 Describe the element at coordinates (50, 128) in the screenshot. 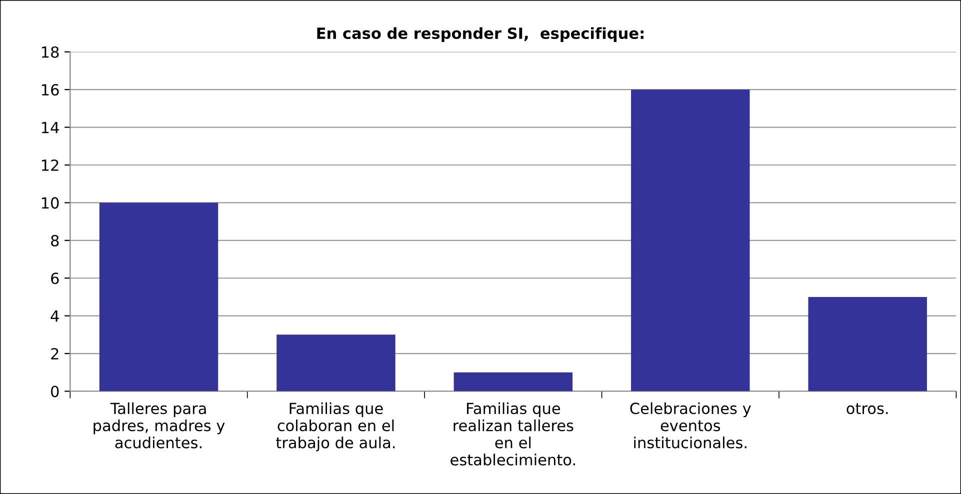

I see `y-tick-label: 14` at that location.